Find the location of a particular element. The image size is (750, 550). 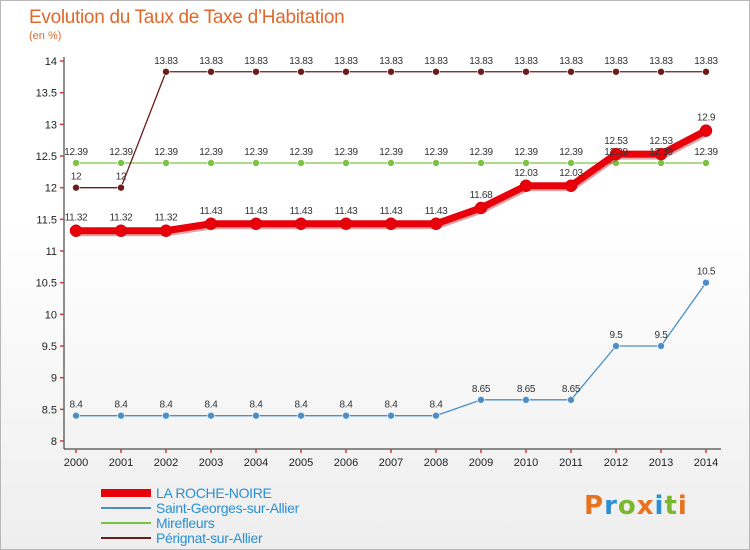

x-tick-label: 2004 is located at coordinates (256, 463).